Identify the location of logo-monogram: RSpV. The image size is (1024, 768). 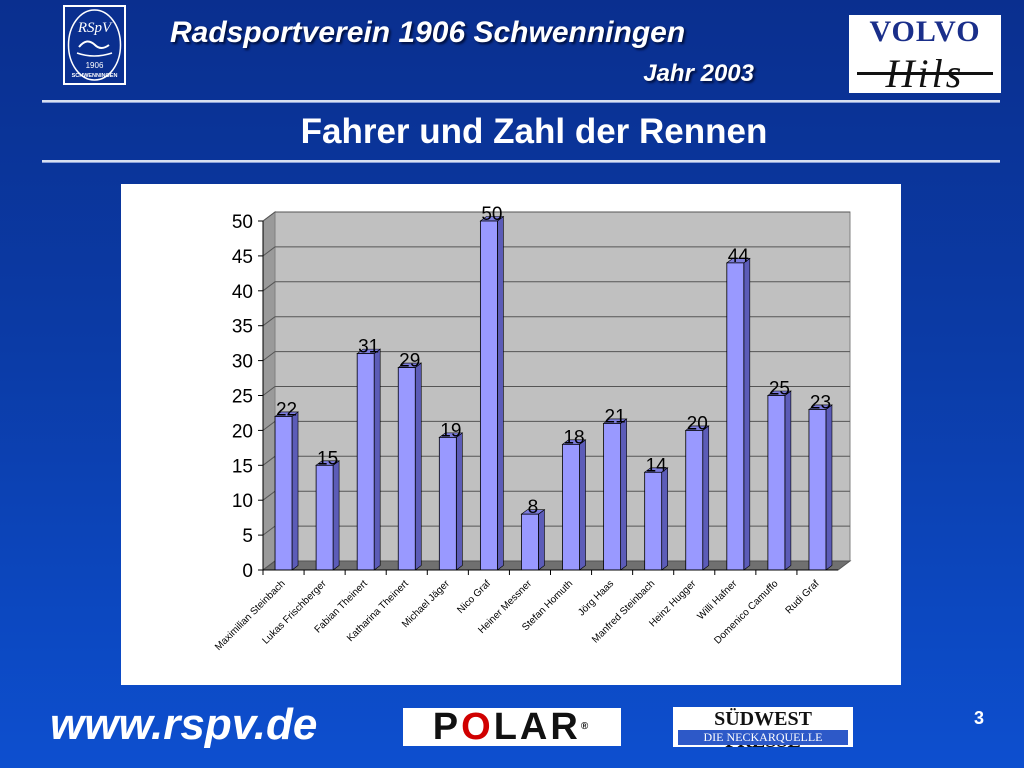
(95, 28).